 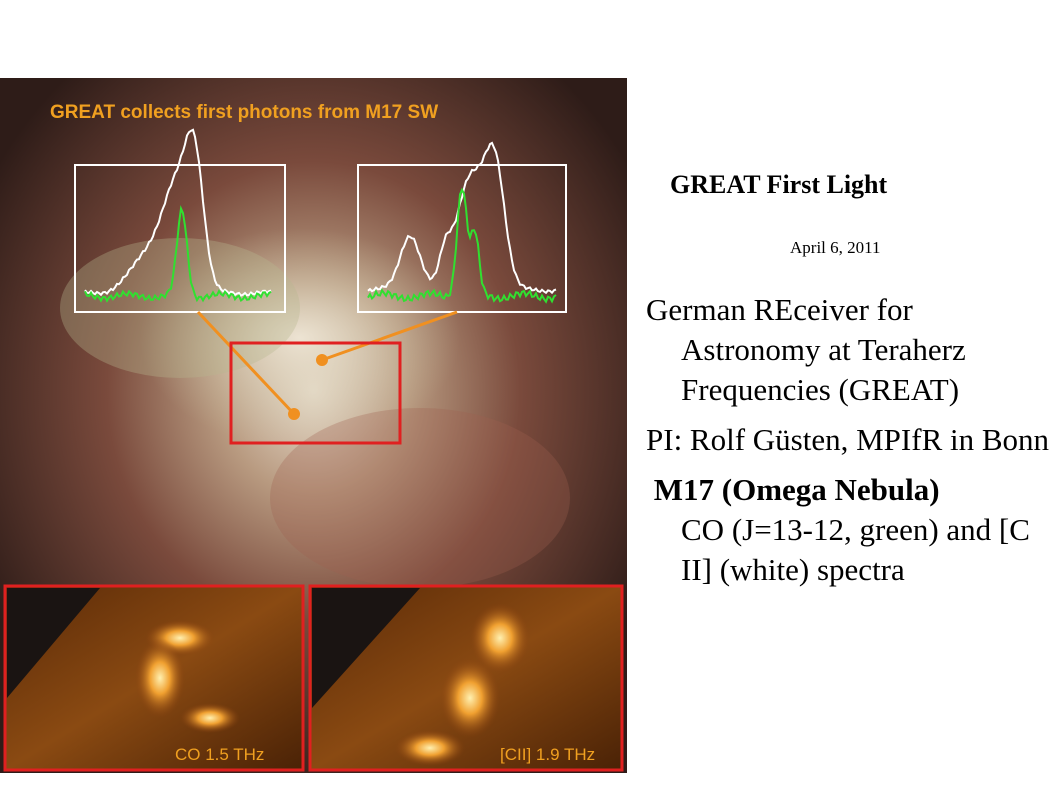 What do you see at coordinates (796, 489) in the screenshot?
I see `bullet-bold: M17 (Omega Nebula)` at bounding box center [796, 489].